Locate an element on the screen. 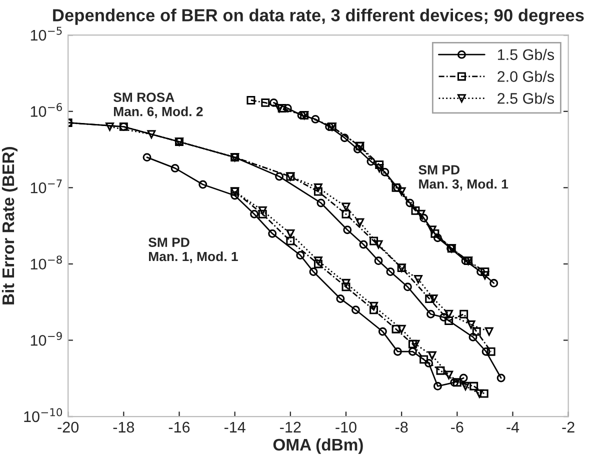  y-tick-label: 10$^{−6}$ is located at coordinates (46, 110).